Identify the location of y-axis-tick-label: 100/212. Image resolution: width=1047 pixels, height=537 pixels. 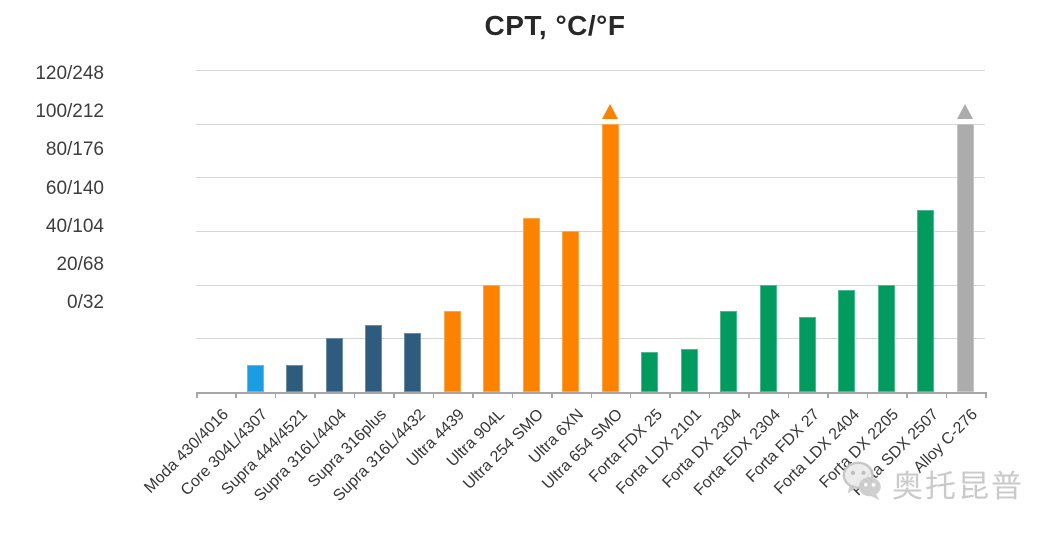
(69, 112).